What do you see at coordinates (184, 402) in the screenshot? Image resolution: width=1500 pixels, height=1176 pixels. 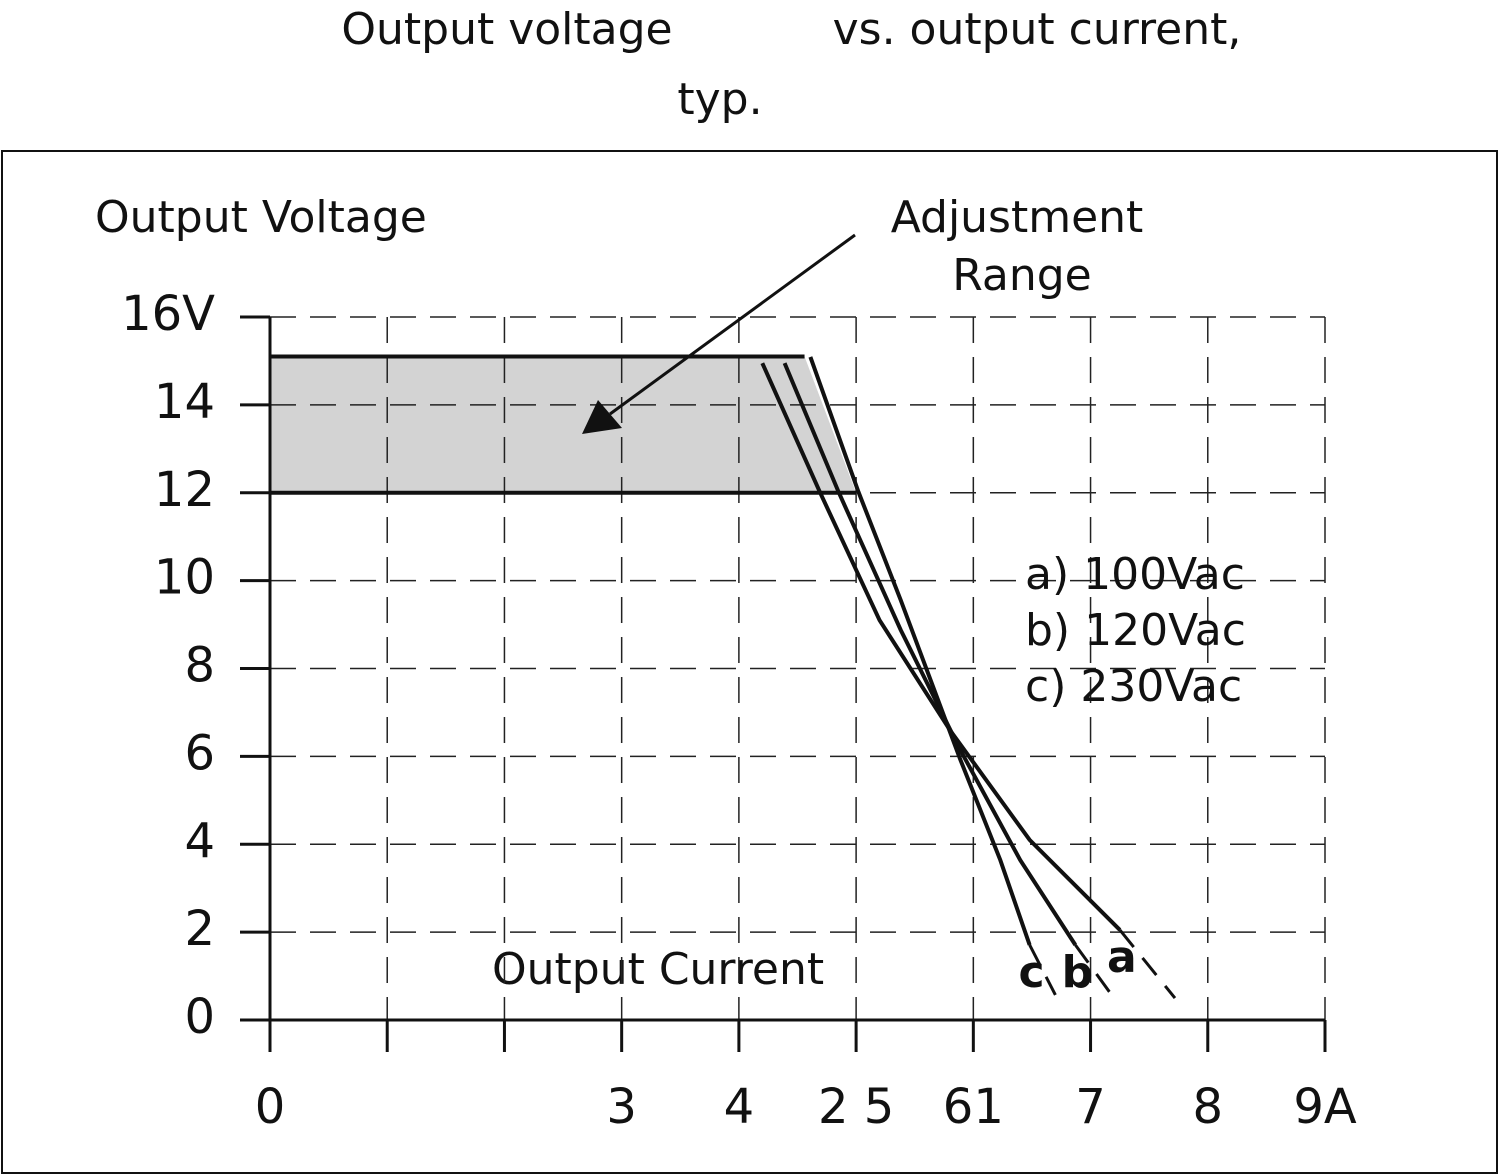 I see `y-tick-label: 14` at bounding box center [184, 402].